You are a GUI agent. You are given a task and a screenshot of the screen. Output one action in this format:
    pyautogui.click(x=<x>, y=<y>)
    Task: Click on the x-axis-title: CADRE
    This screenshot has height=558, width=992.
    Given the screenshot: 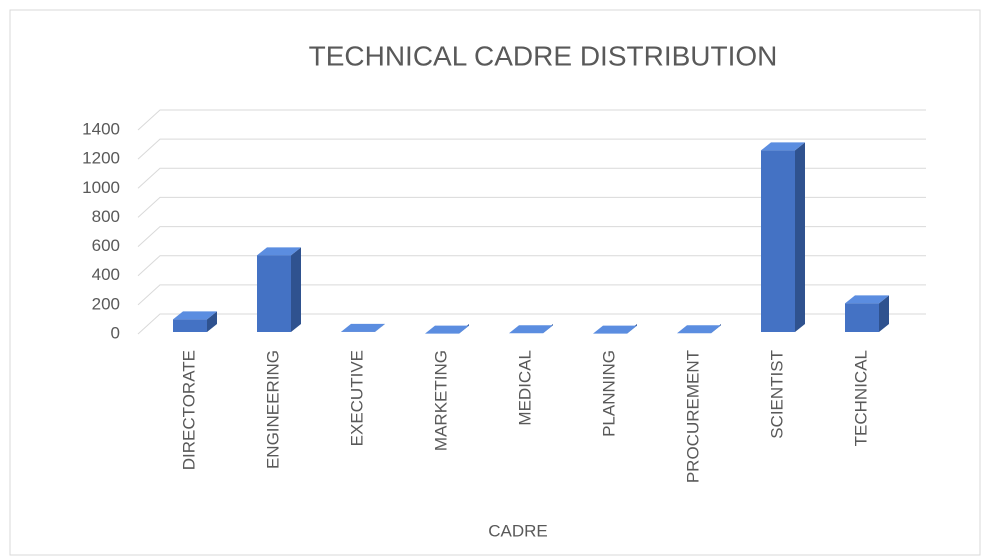 What is the action you would take?
    pyautogui.click(x=518, y=530)
    